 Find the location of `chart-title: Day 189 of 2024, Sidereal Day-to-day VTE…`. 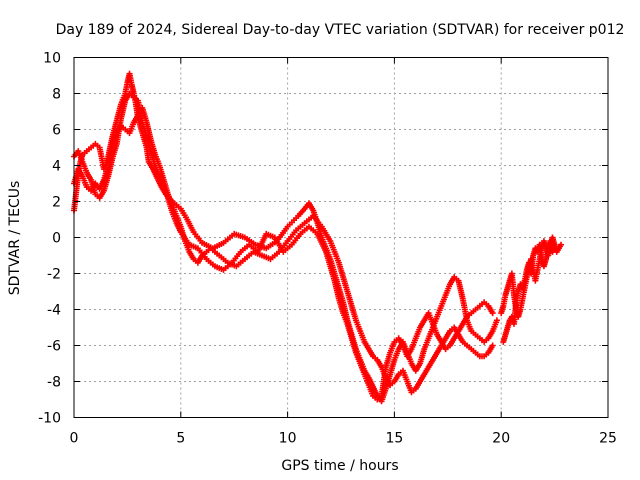

chart-title: Day 189 of 2024, Sidereal Day-to-day VTE… is located at coordinates (340, 30).